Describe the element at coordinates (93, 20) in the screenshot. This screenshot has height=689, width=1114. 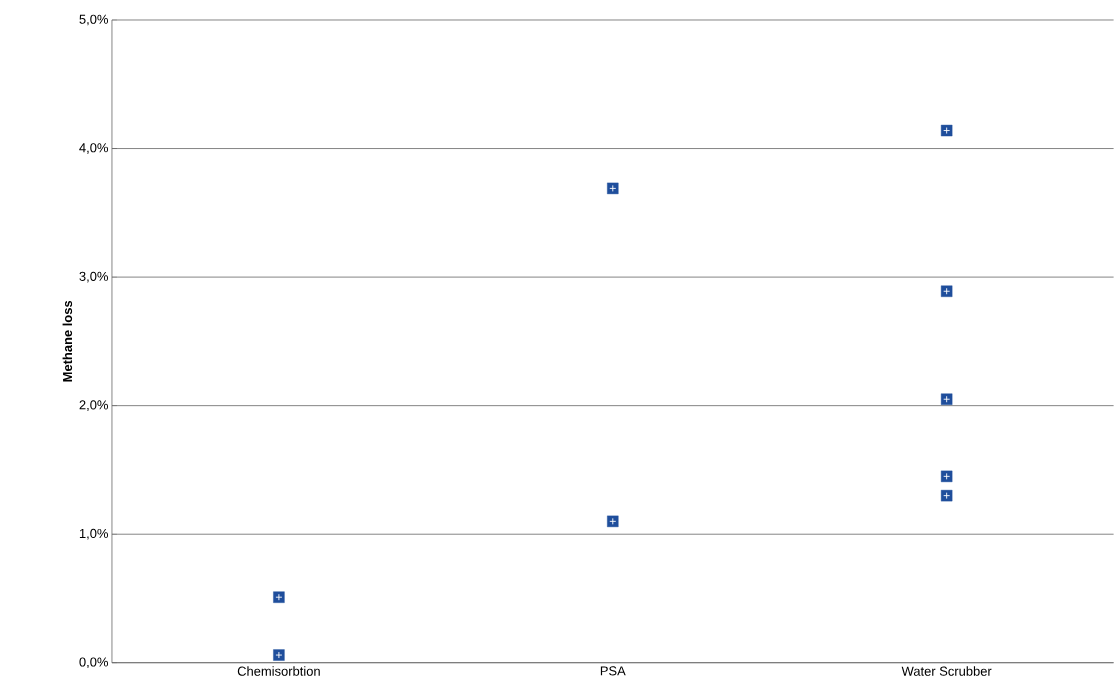
I see `y-tick-label: 5,0%` at that location.